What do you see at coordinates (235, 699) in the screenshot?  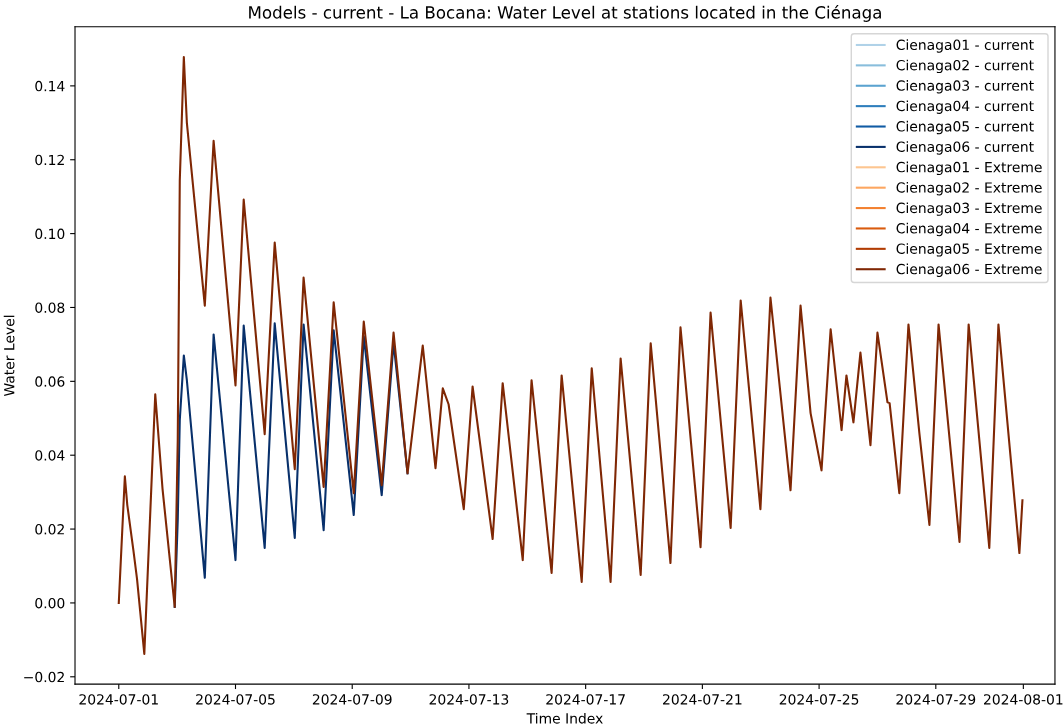 I see `x-tick-label: 2024-07-05` at bounding box center [235, 699].